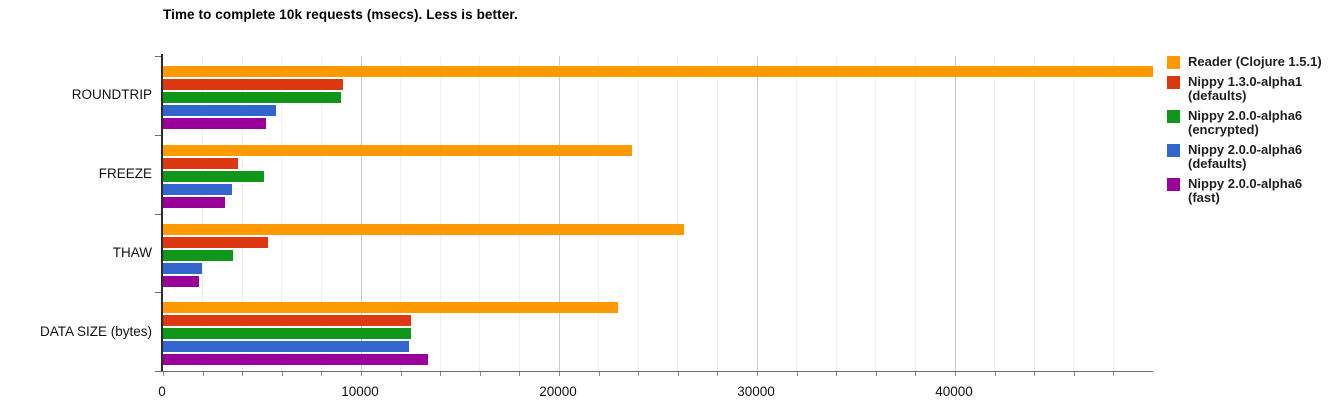 The width and height of the screenshot is (1332, 414). I want to click on legend-item: Nippy 2.0.0-alpha6 (fast), so click(1247, 190).